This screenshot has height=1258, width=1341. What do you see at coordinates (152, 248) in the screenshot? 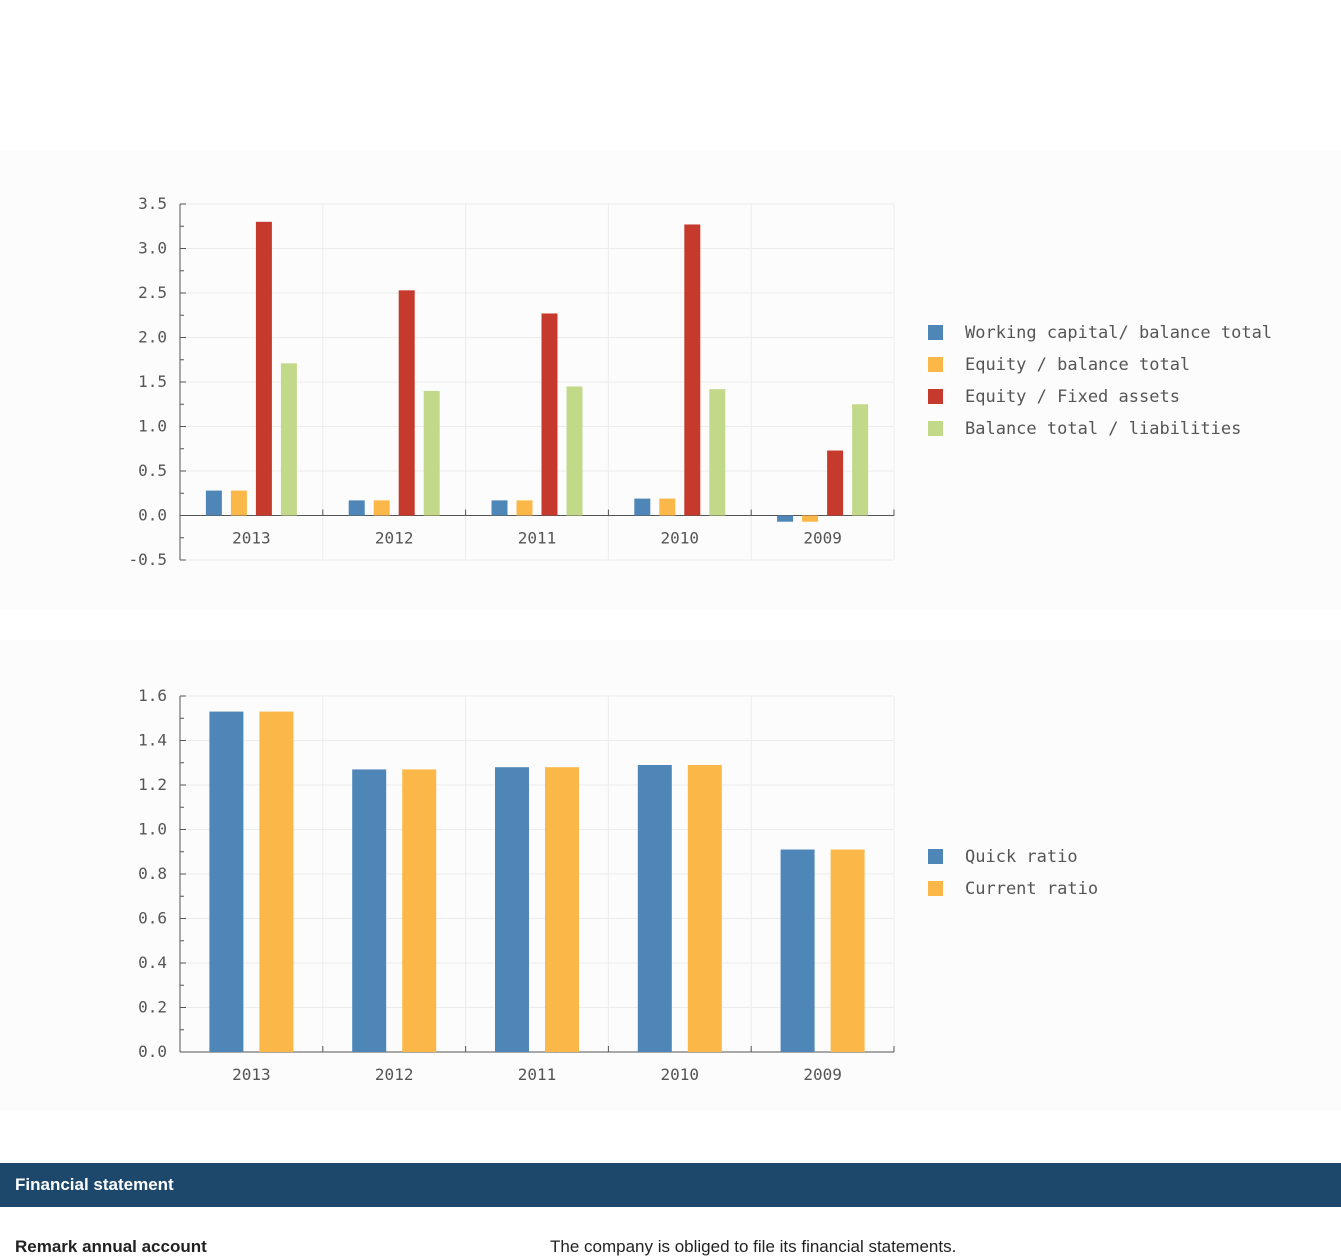
I see `y-tick-label: 3.0` at bounding box center [152, 248].